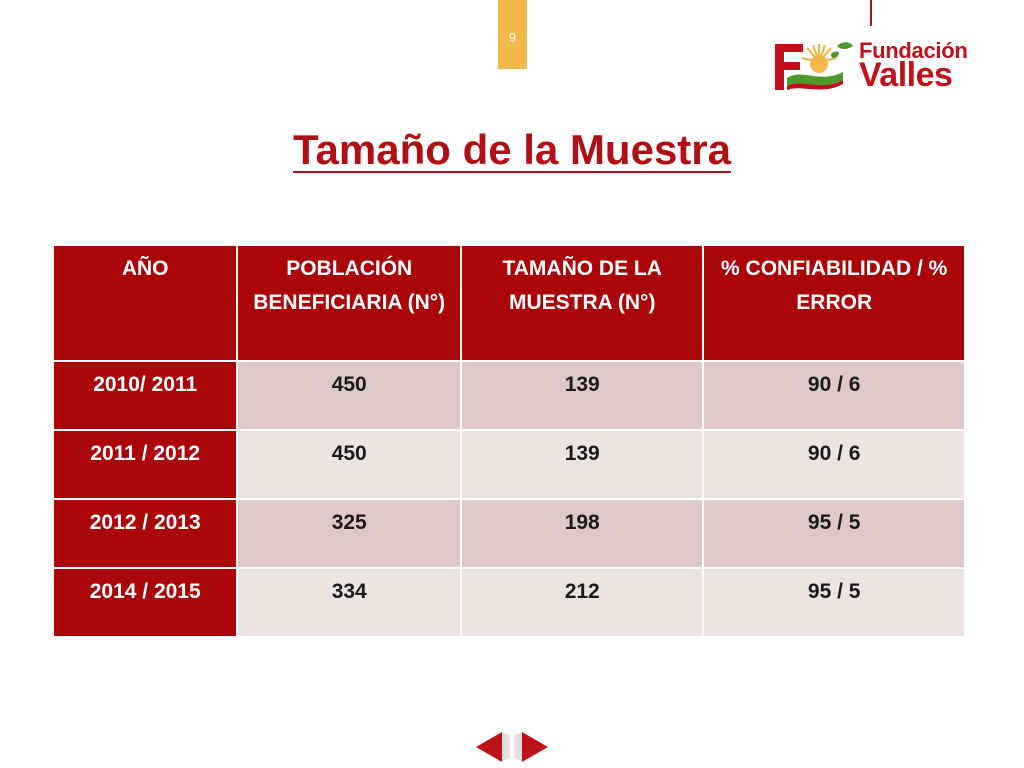  I want to click on table-row: 2010/ 2011 450 139 90 / 6, so click(508, 395).